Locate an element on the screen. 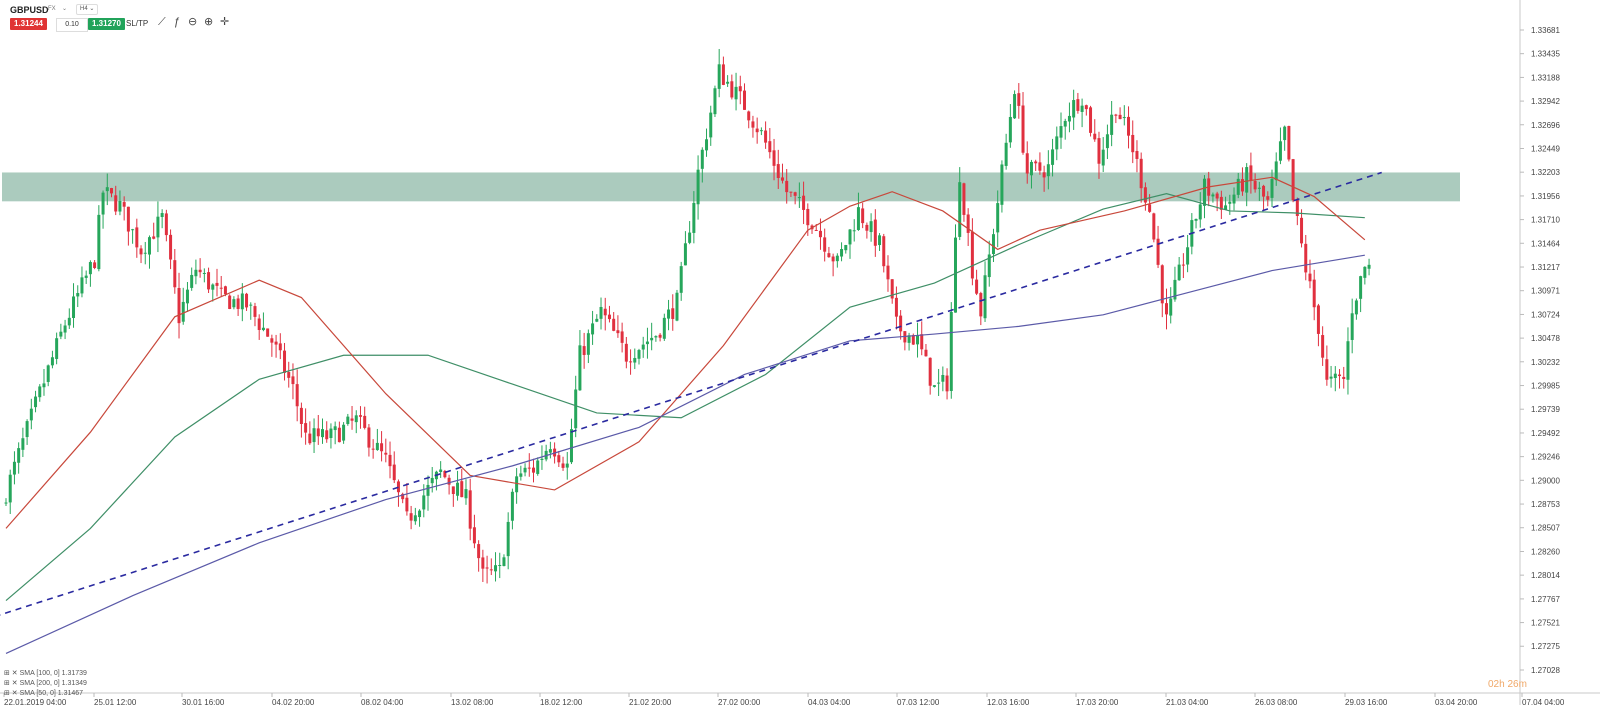 The width and height of the screenshot is (1600, 727). price-tick-label: 1.28507 is located at coordinates (1545, 528).